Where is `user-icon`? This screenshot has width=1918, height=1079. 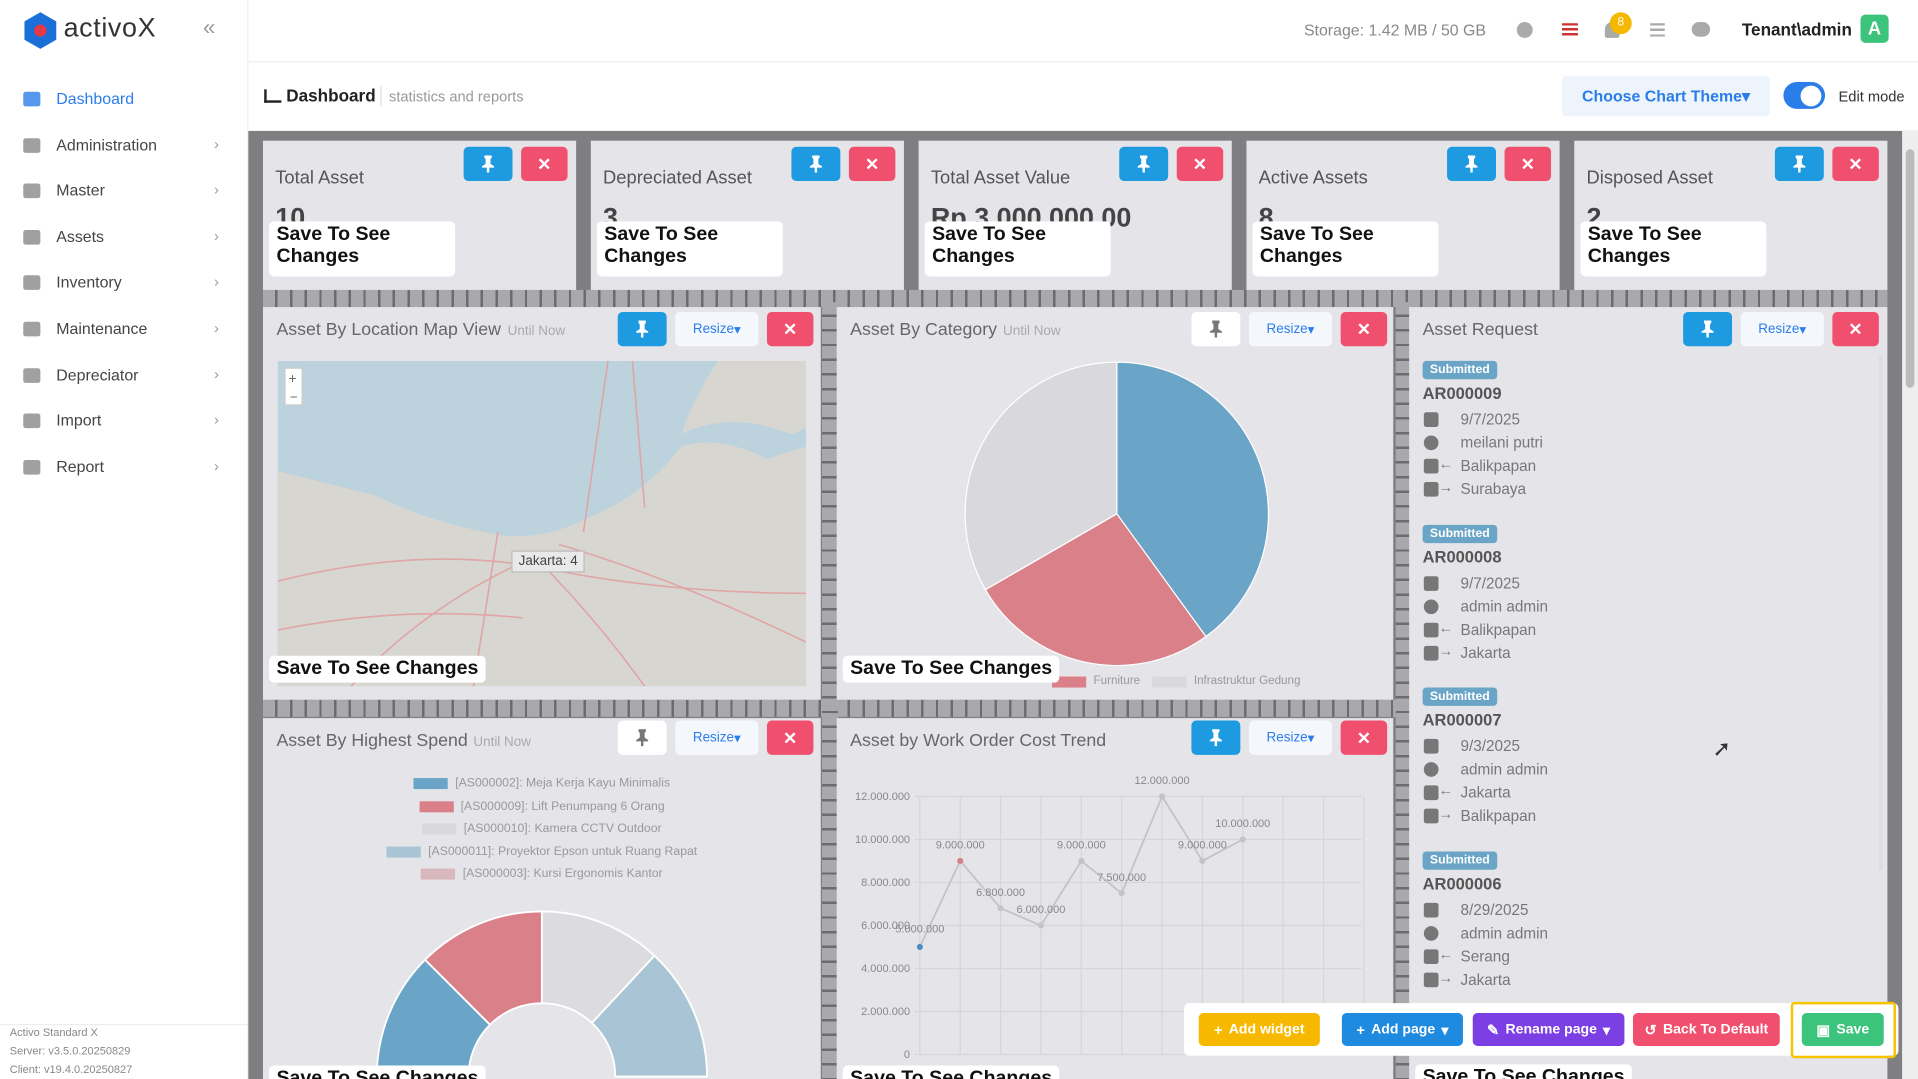 user-icon is located at coordinates (1431, 933).